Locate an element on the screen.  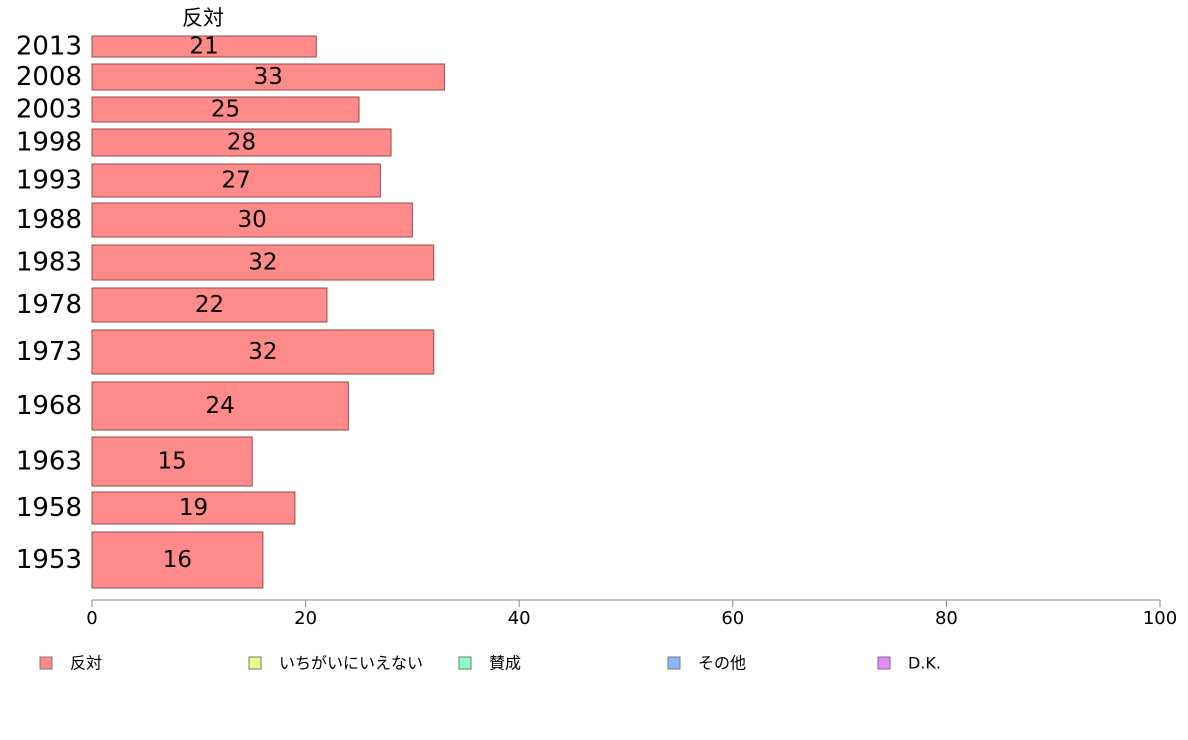
legend-label: 賛成 is located at coordinates (505, 663).